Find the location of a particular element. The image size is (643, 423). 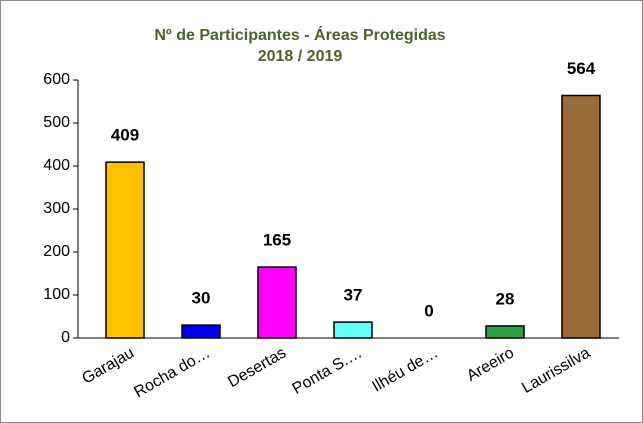

data-label: 564 is located at coordinates (581, 68).